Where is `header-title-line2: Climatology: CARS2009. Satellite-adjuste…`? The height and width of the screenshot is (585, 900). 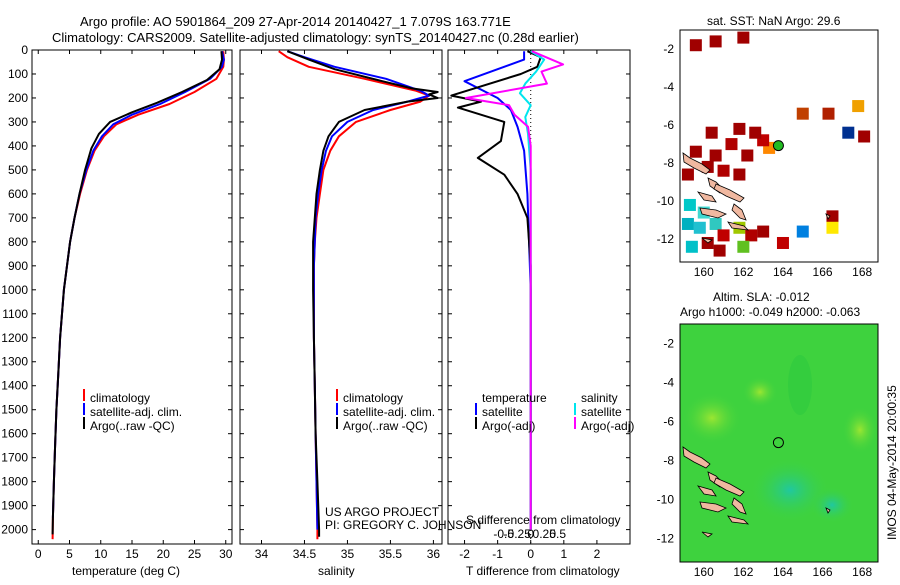 header-title-line2: Climatology: CARS2009. Satellite-adjuste… is located at coordinates (315, 37).